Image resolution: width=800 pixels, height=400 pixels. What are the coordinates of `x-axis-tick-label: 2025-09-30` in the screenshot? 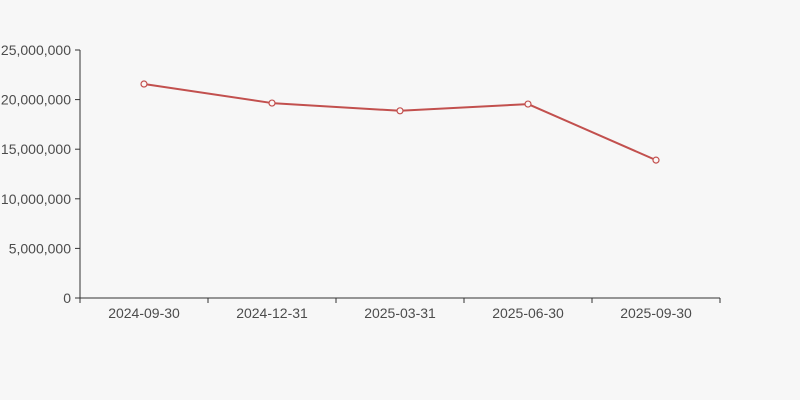 It's located at (656, 313).